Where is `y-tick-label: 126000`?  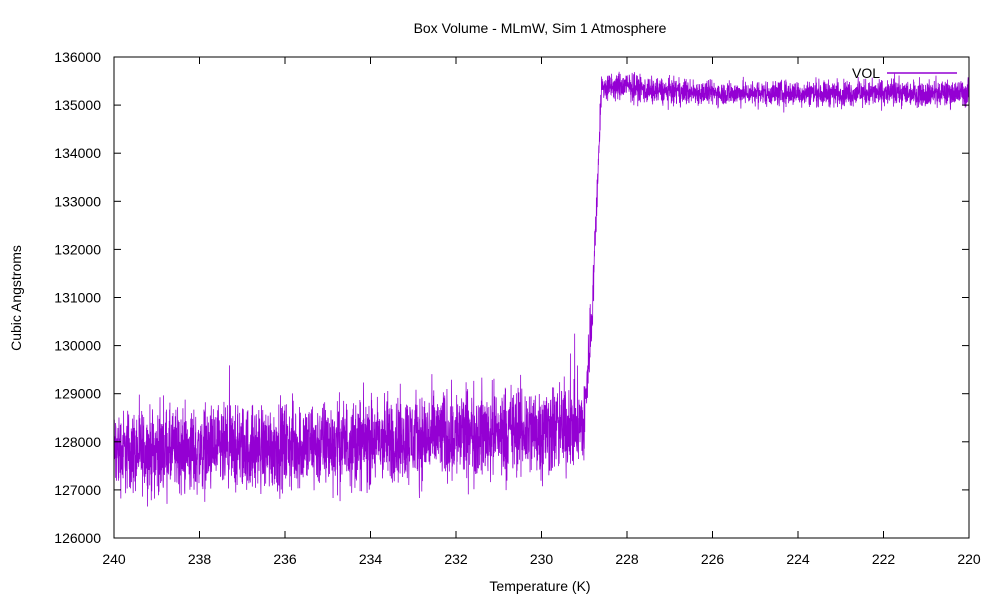 y-tick-label: 126000 is located at coordinates (77, 538).